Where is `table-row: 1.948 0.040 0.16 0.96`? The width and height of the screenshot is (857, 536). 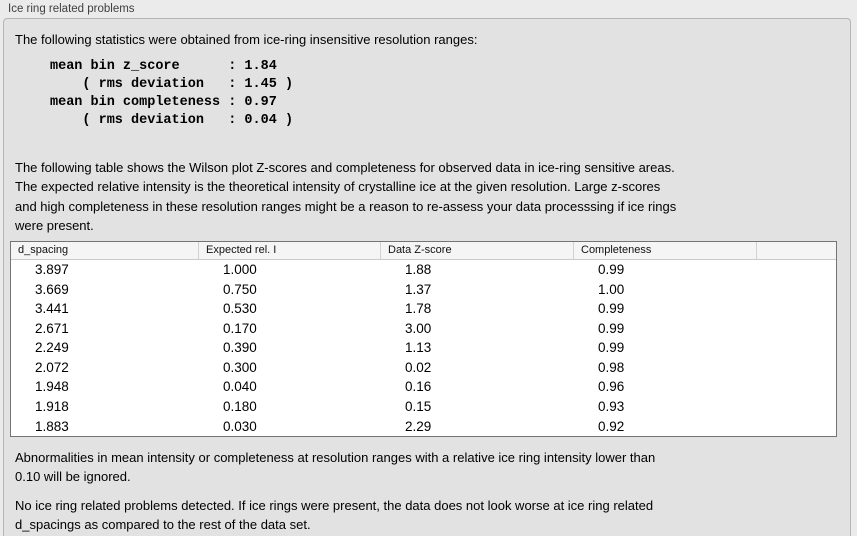 table-row: 1.948 0.040 0.16 0.96 is located at coordinates (423, 387).